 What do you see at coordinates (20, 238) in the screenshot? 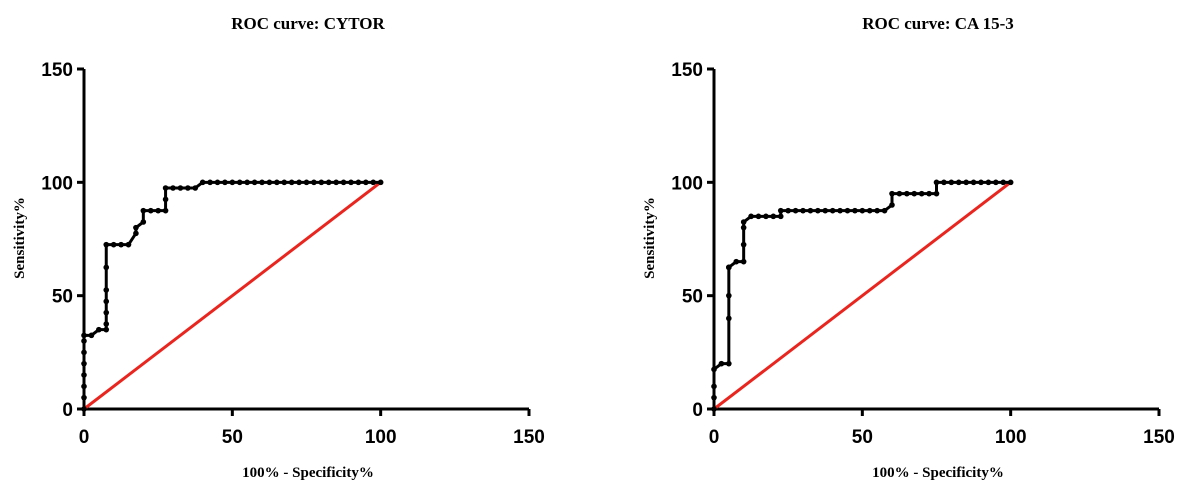
I see `y-axis-label: Sensitivity%` at bounding box center [20, 238].